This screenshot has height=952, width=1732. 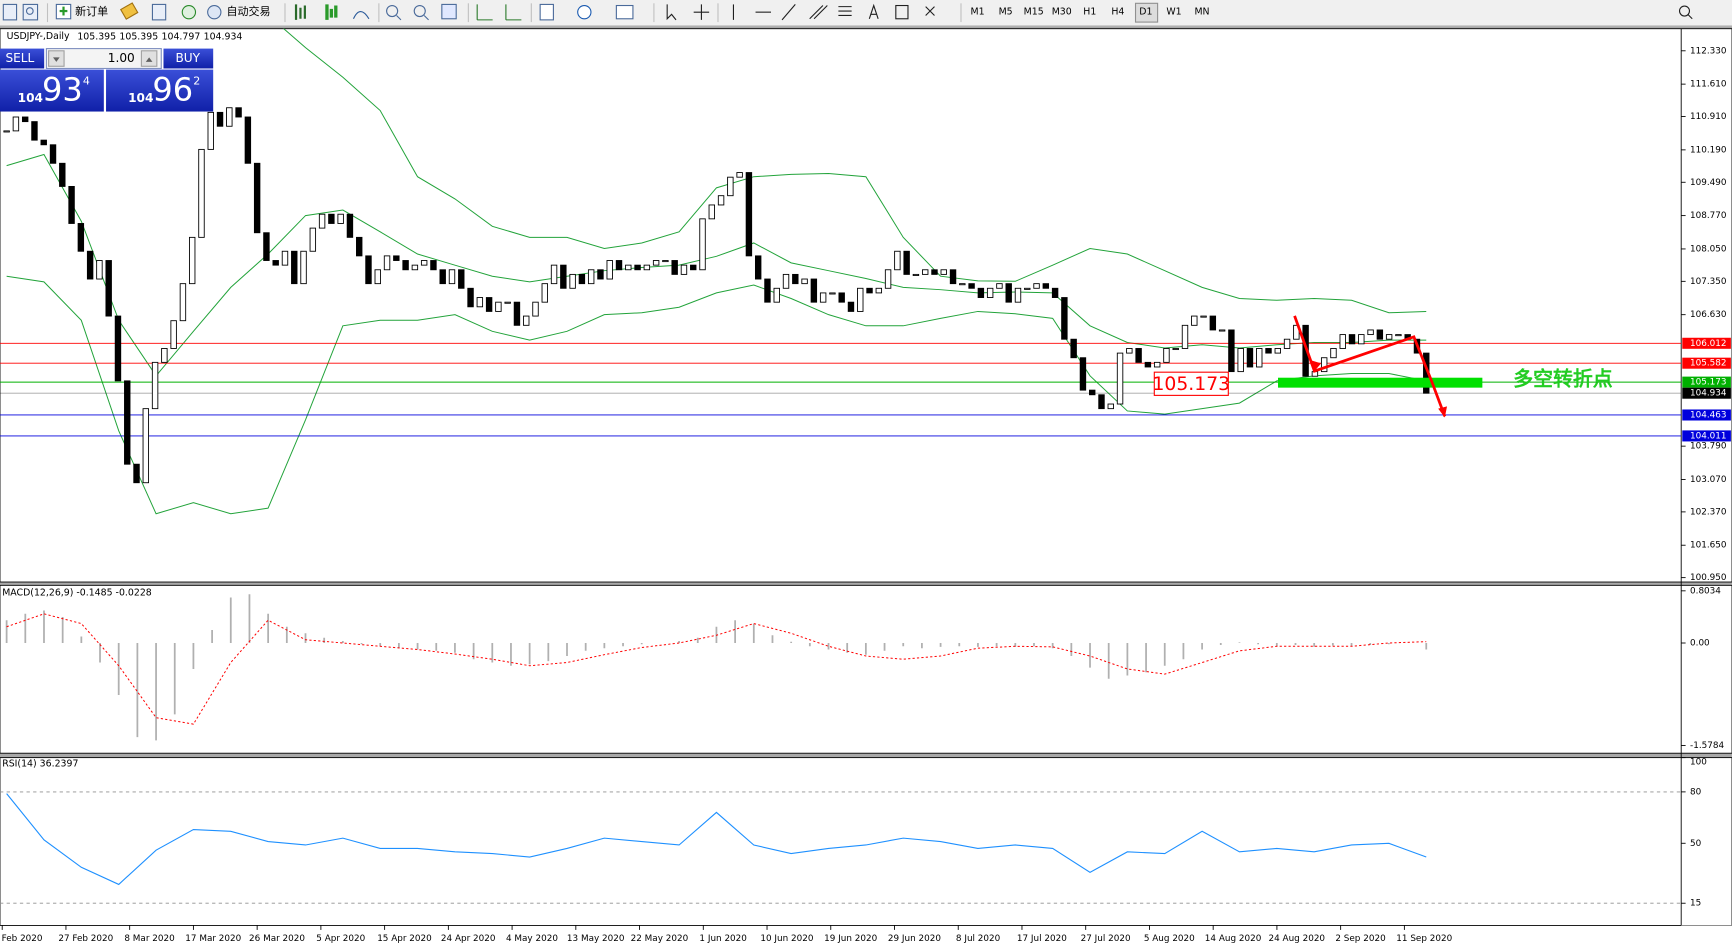 What do you see at coordinates (172, 90) in the screenshot?
I see `buy-price-main: 96` at bounding box center [172, 90].